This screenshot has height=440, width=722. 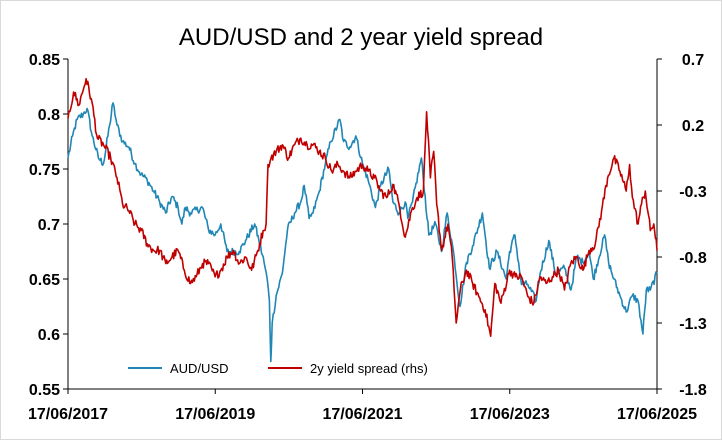 What do you see at coordinates (693, 126) in the screenshot?
I see `right-tick-label-4: 0.2` at bounding box center [693, 126].